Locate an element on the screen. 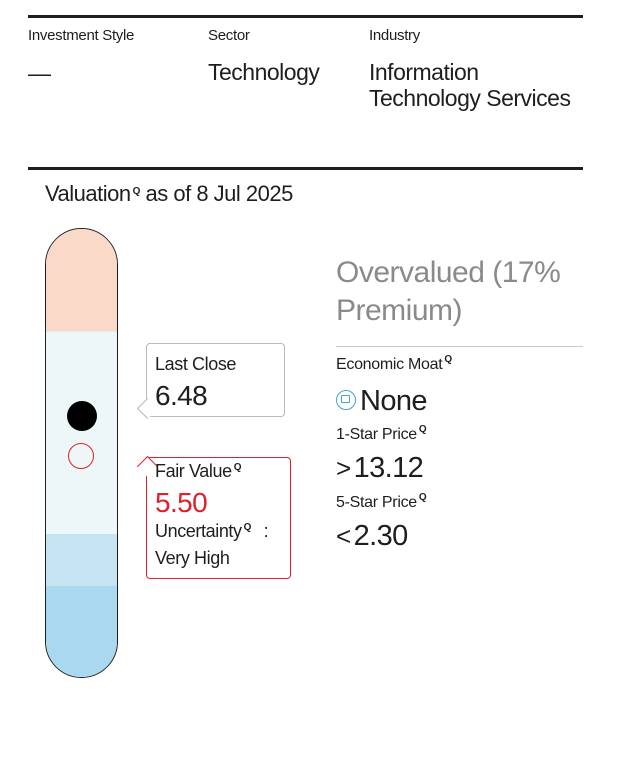  industry-value: Information Technology Services is located at coordinates (470, 85).